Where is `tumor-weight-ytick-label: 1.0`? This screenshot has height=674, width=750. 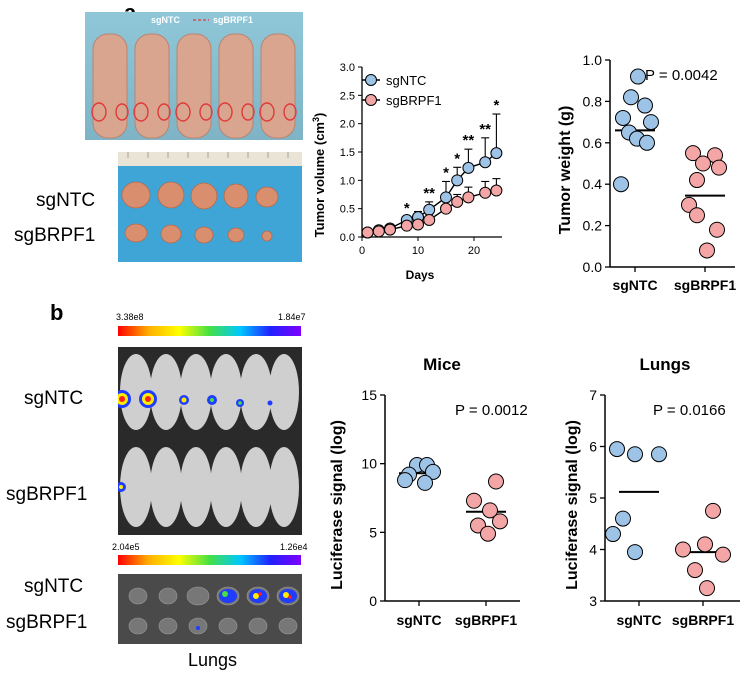 tumor-weight-ytick-label: 1.0 is located at coordinates (593, 60).